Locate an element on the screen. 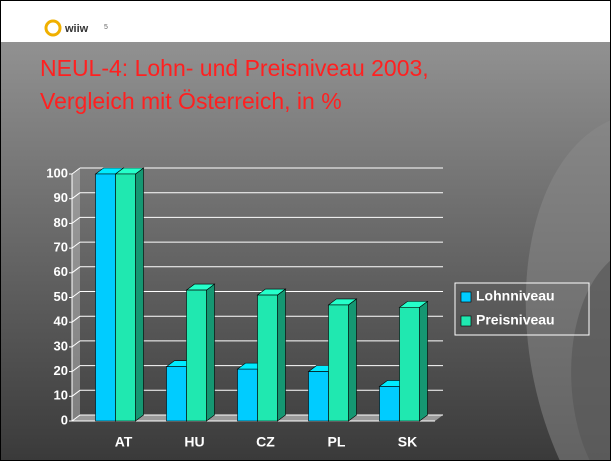  title-line: Vergleich mit Österreich, in % is located at coordinates (191, 101).